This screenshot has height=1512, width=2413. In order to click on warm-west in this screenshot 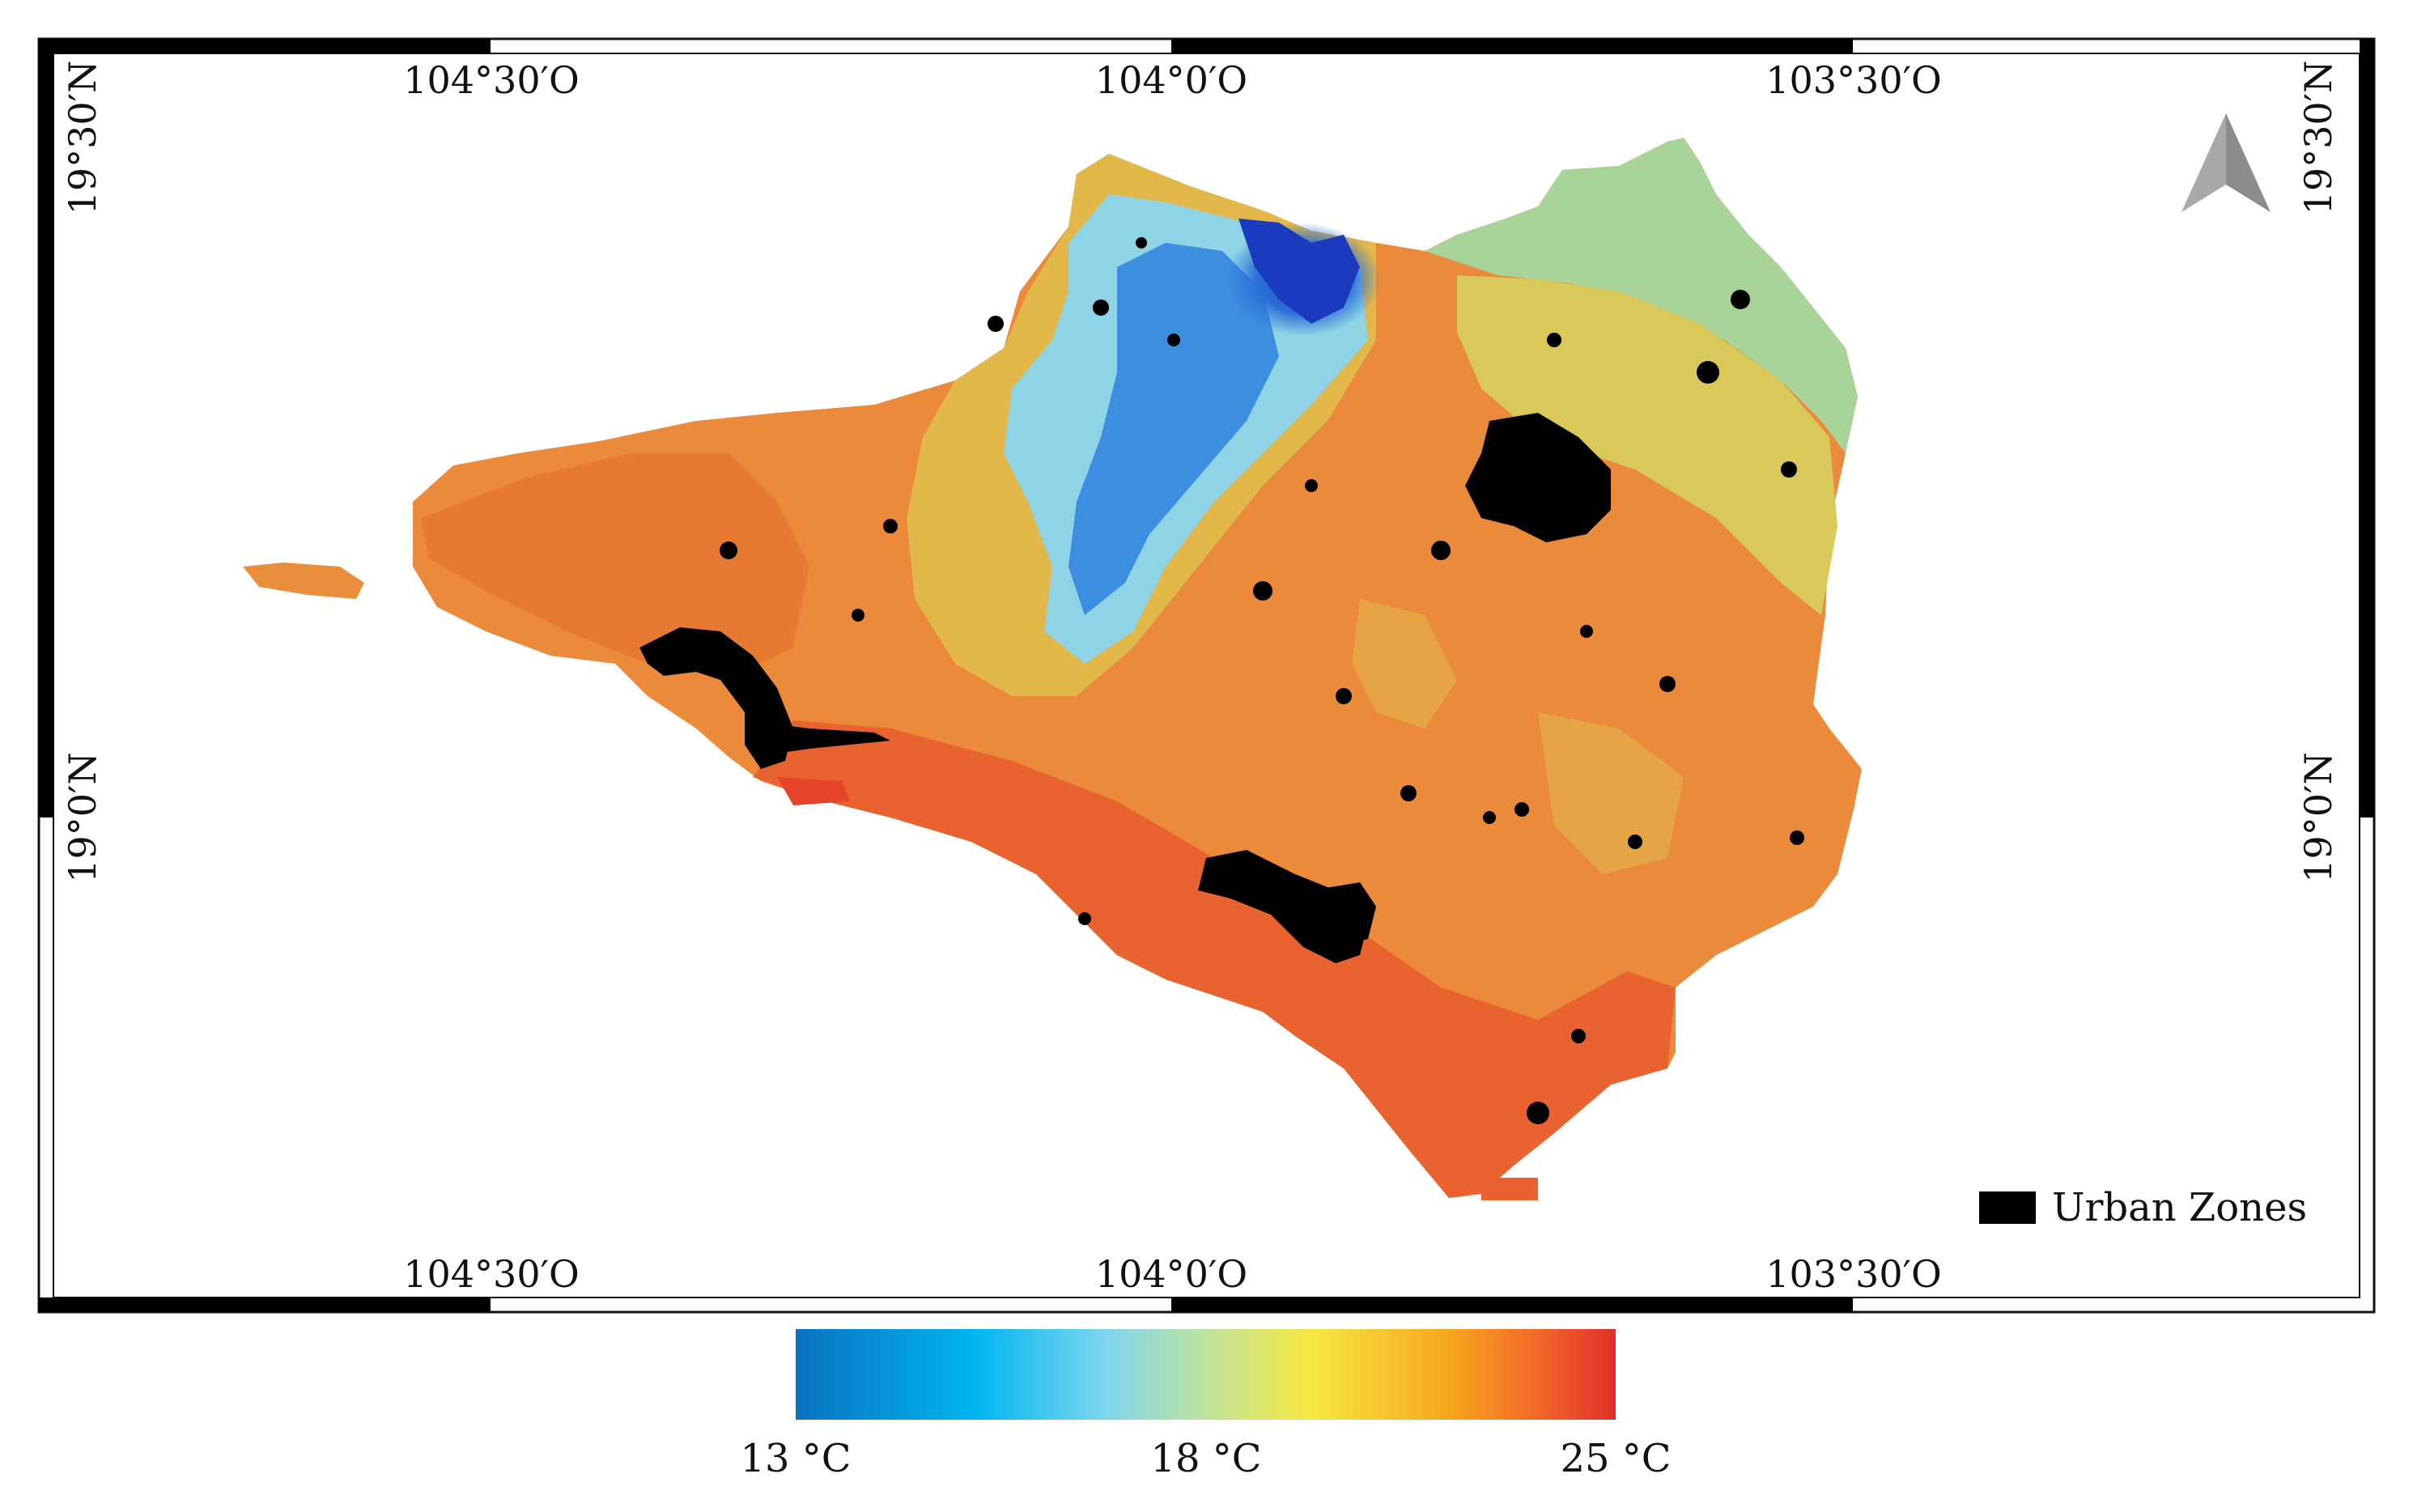, I will do `click(615, 566)`.